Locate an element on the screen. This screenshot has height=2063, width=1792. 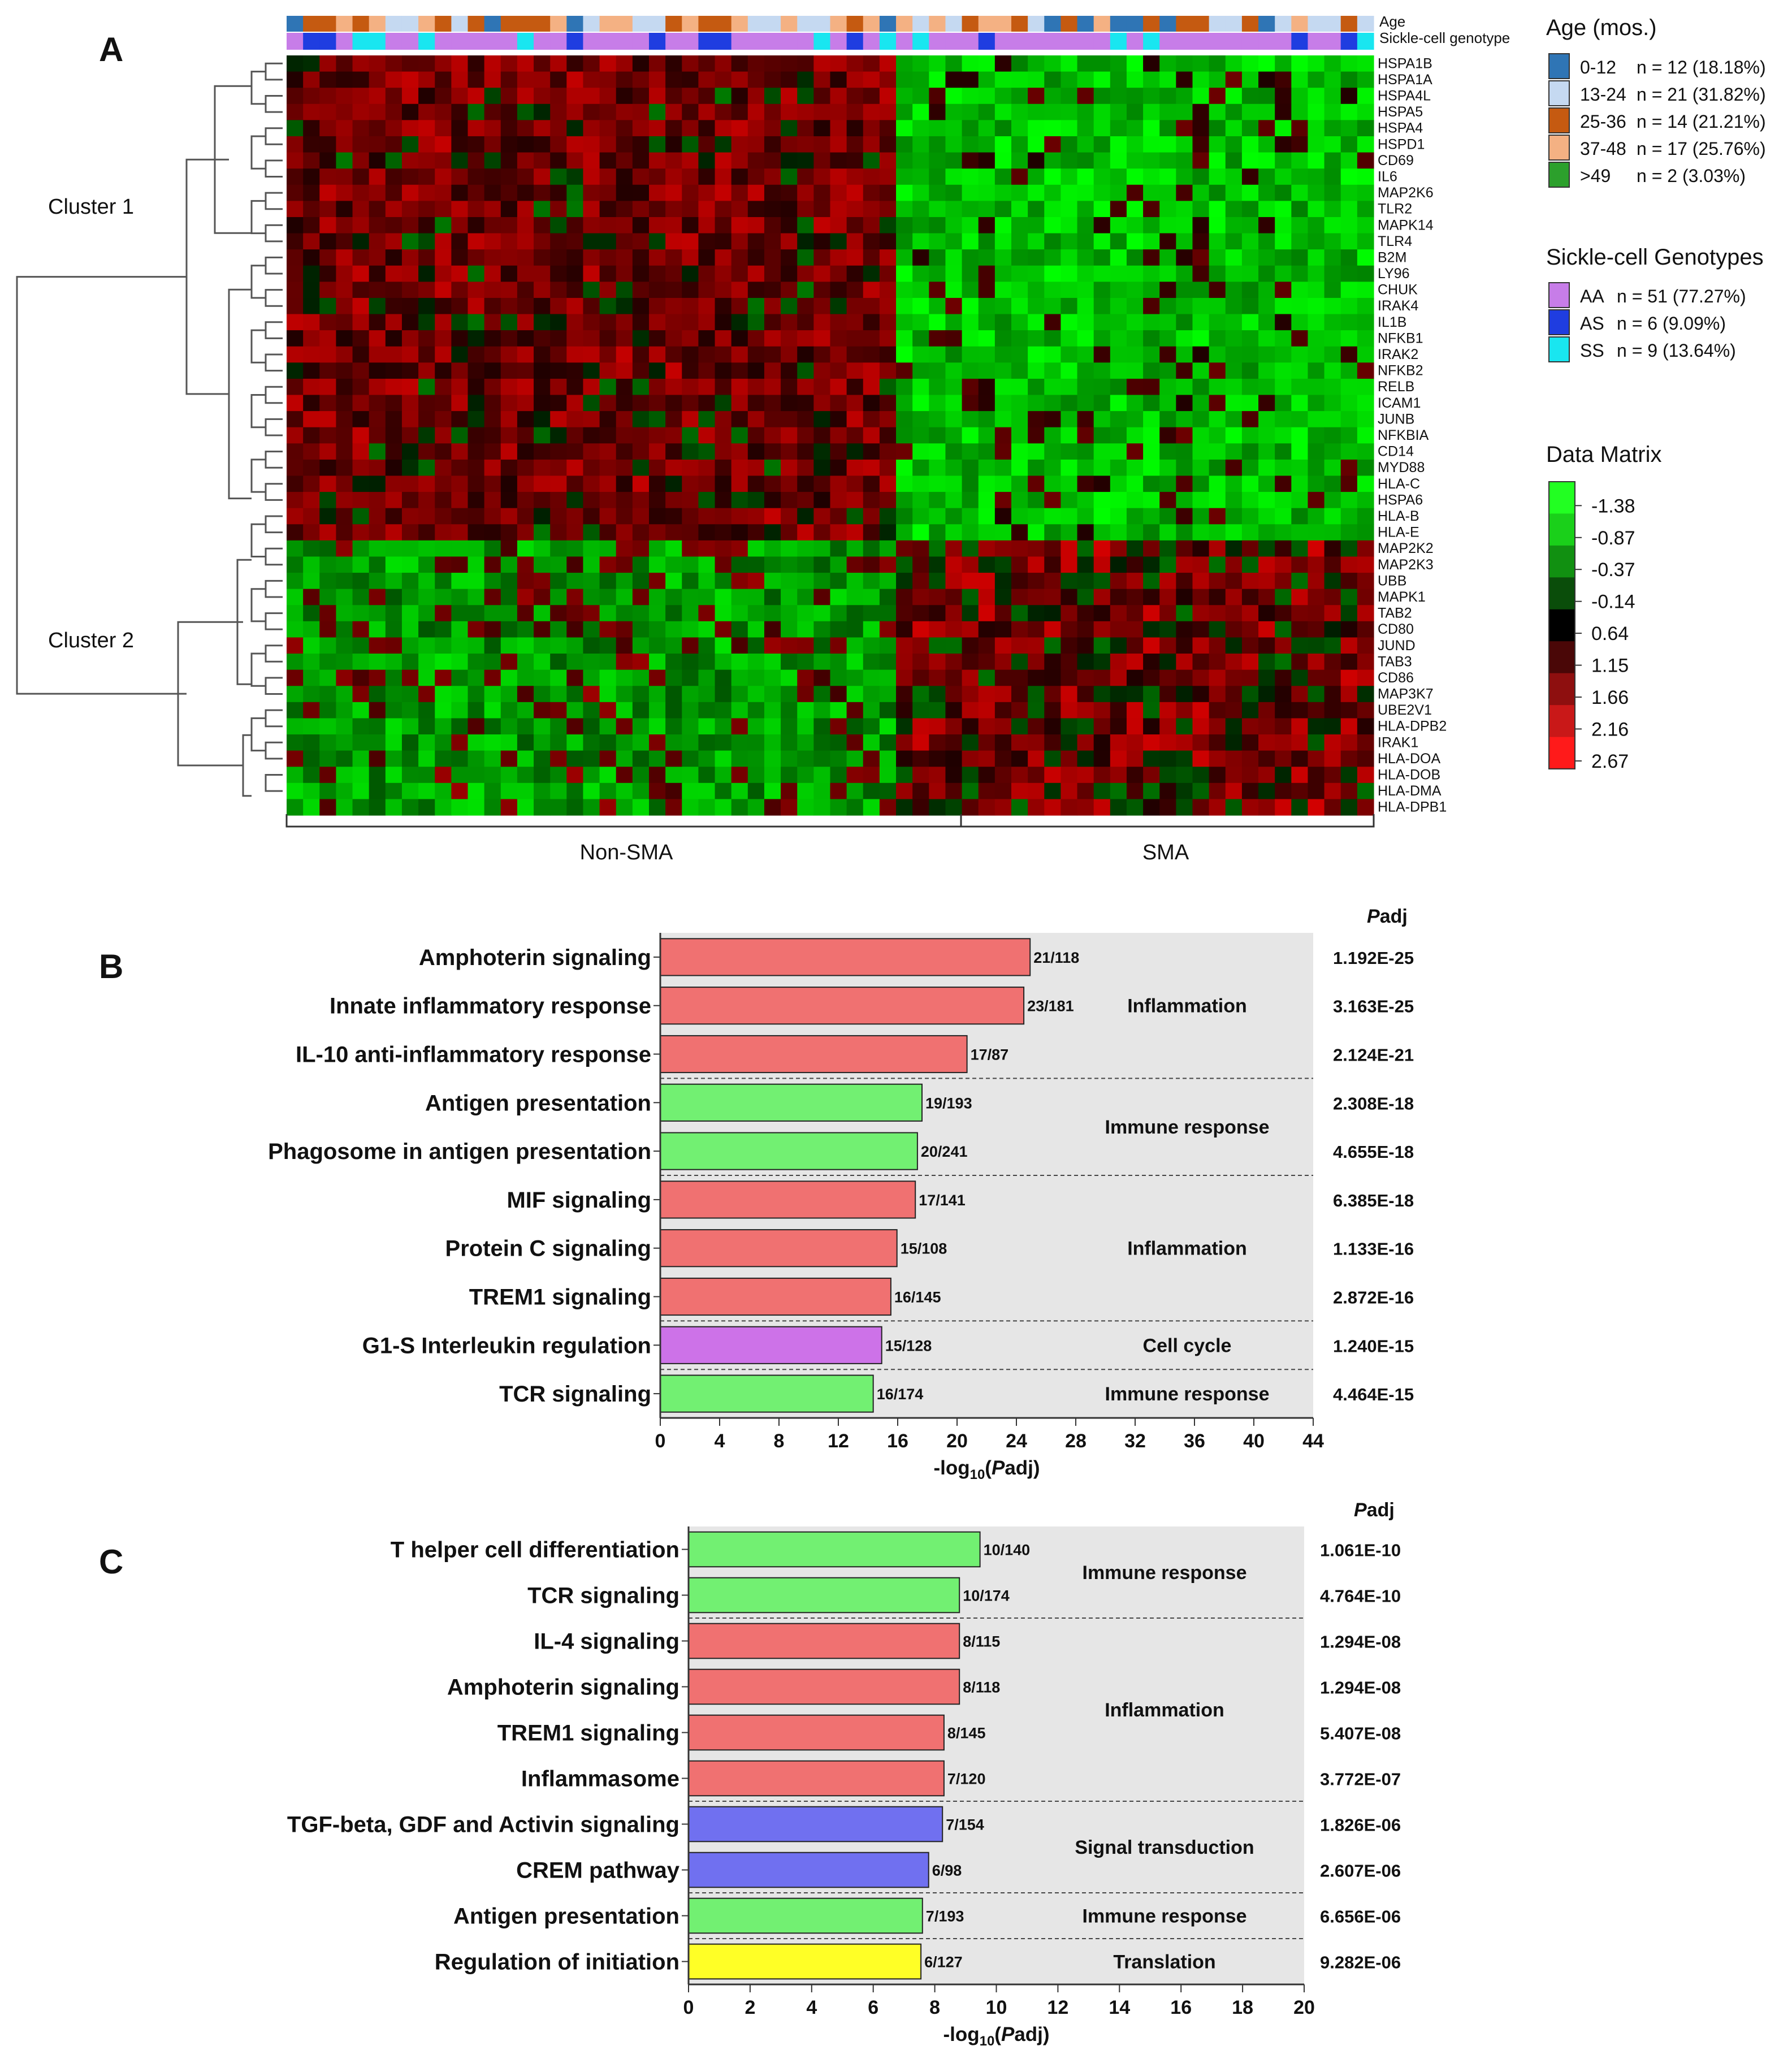
x-tick-label: 20 is located at coordinates (1304, 2007).